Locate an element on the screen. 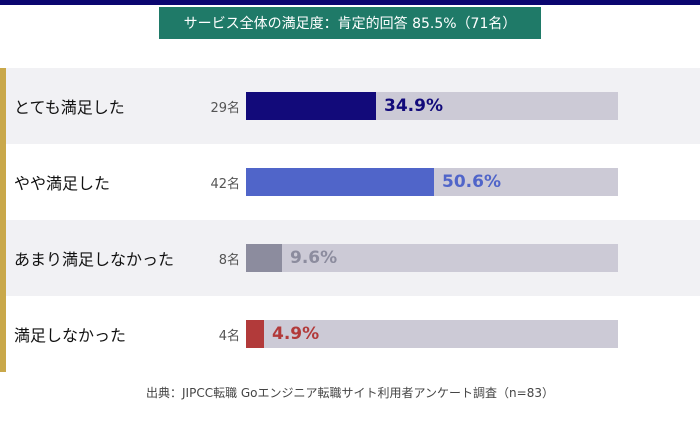  count-label: 8名 is located at coordinates (229, 260).